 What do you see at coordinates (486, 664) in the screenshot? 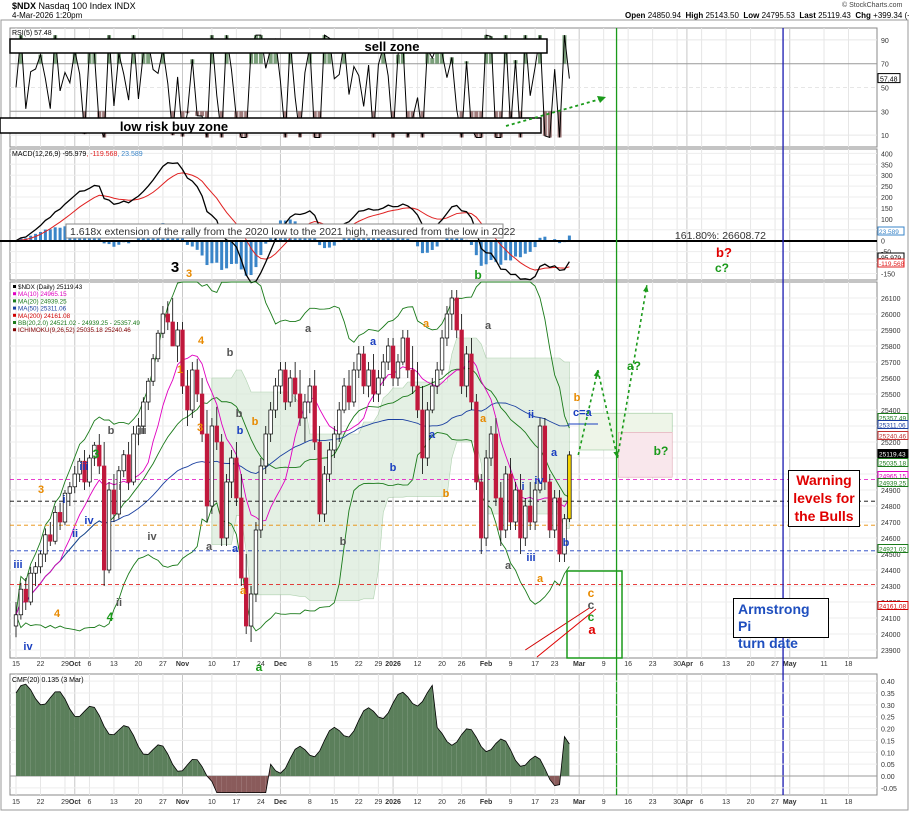
I see `x-tick-label: Feb` at bounding box center [486, 664].